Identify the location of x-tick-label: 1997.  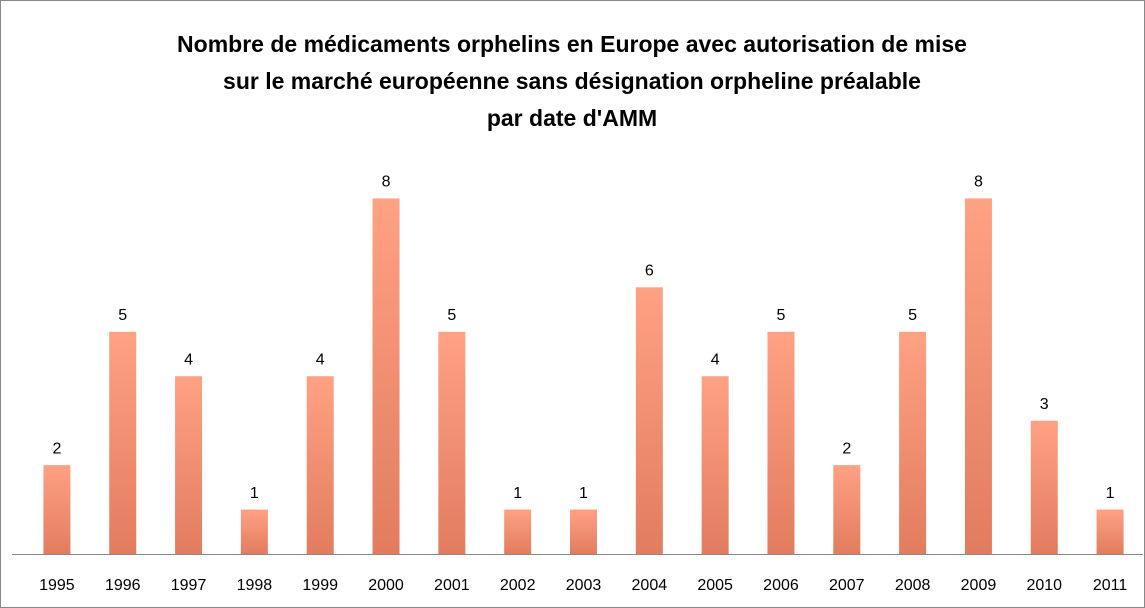
(189, 585).